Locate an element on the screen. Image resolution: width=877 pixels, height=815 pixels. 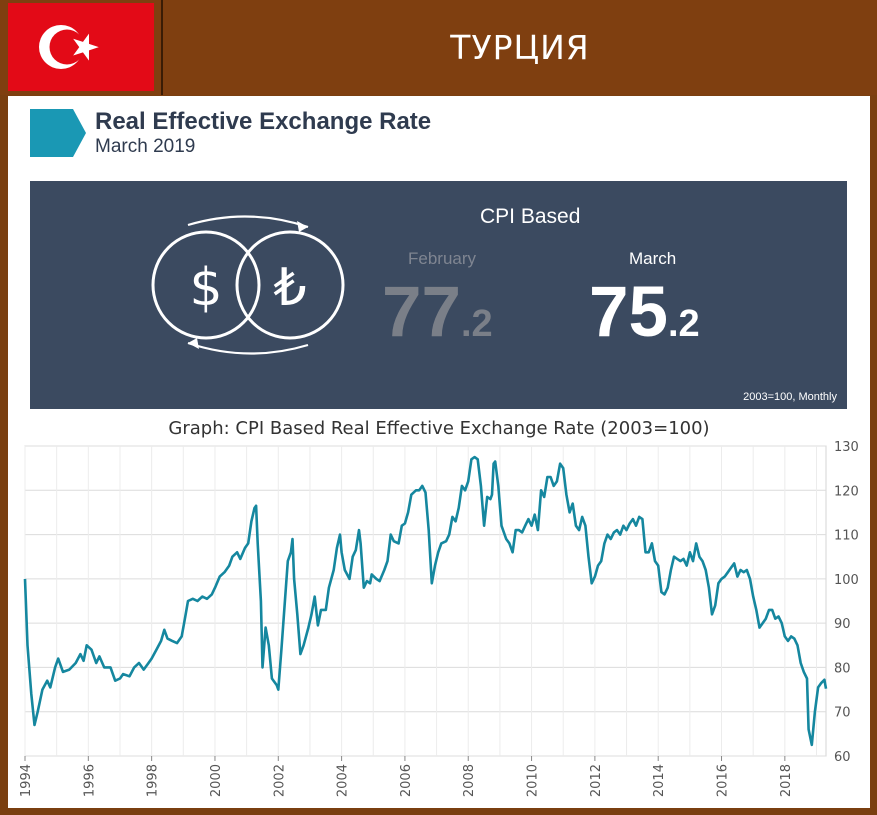
turkey-flag-icon is located at coordinates (81, 47).